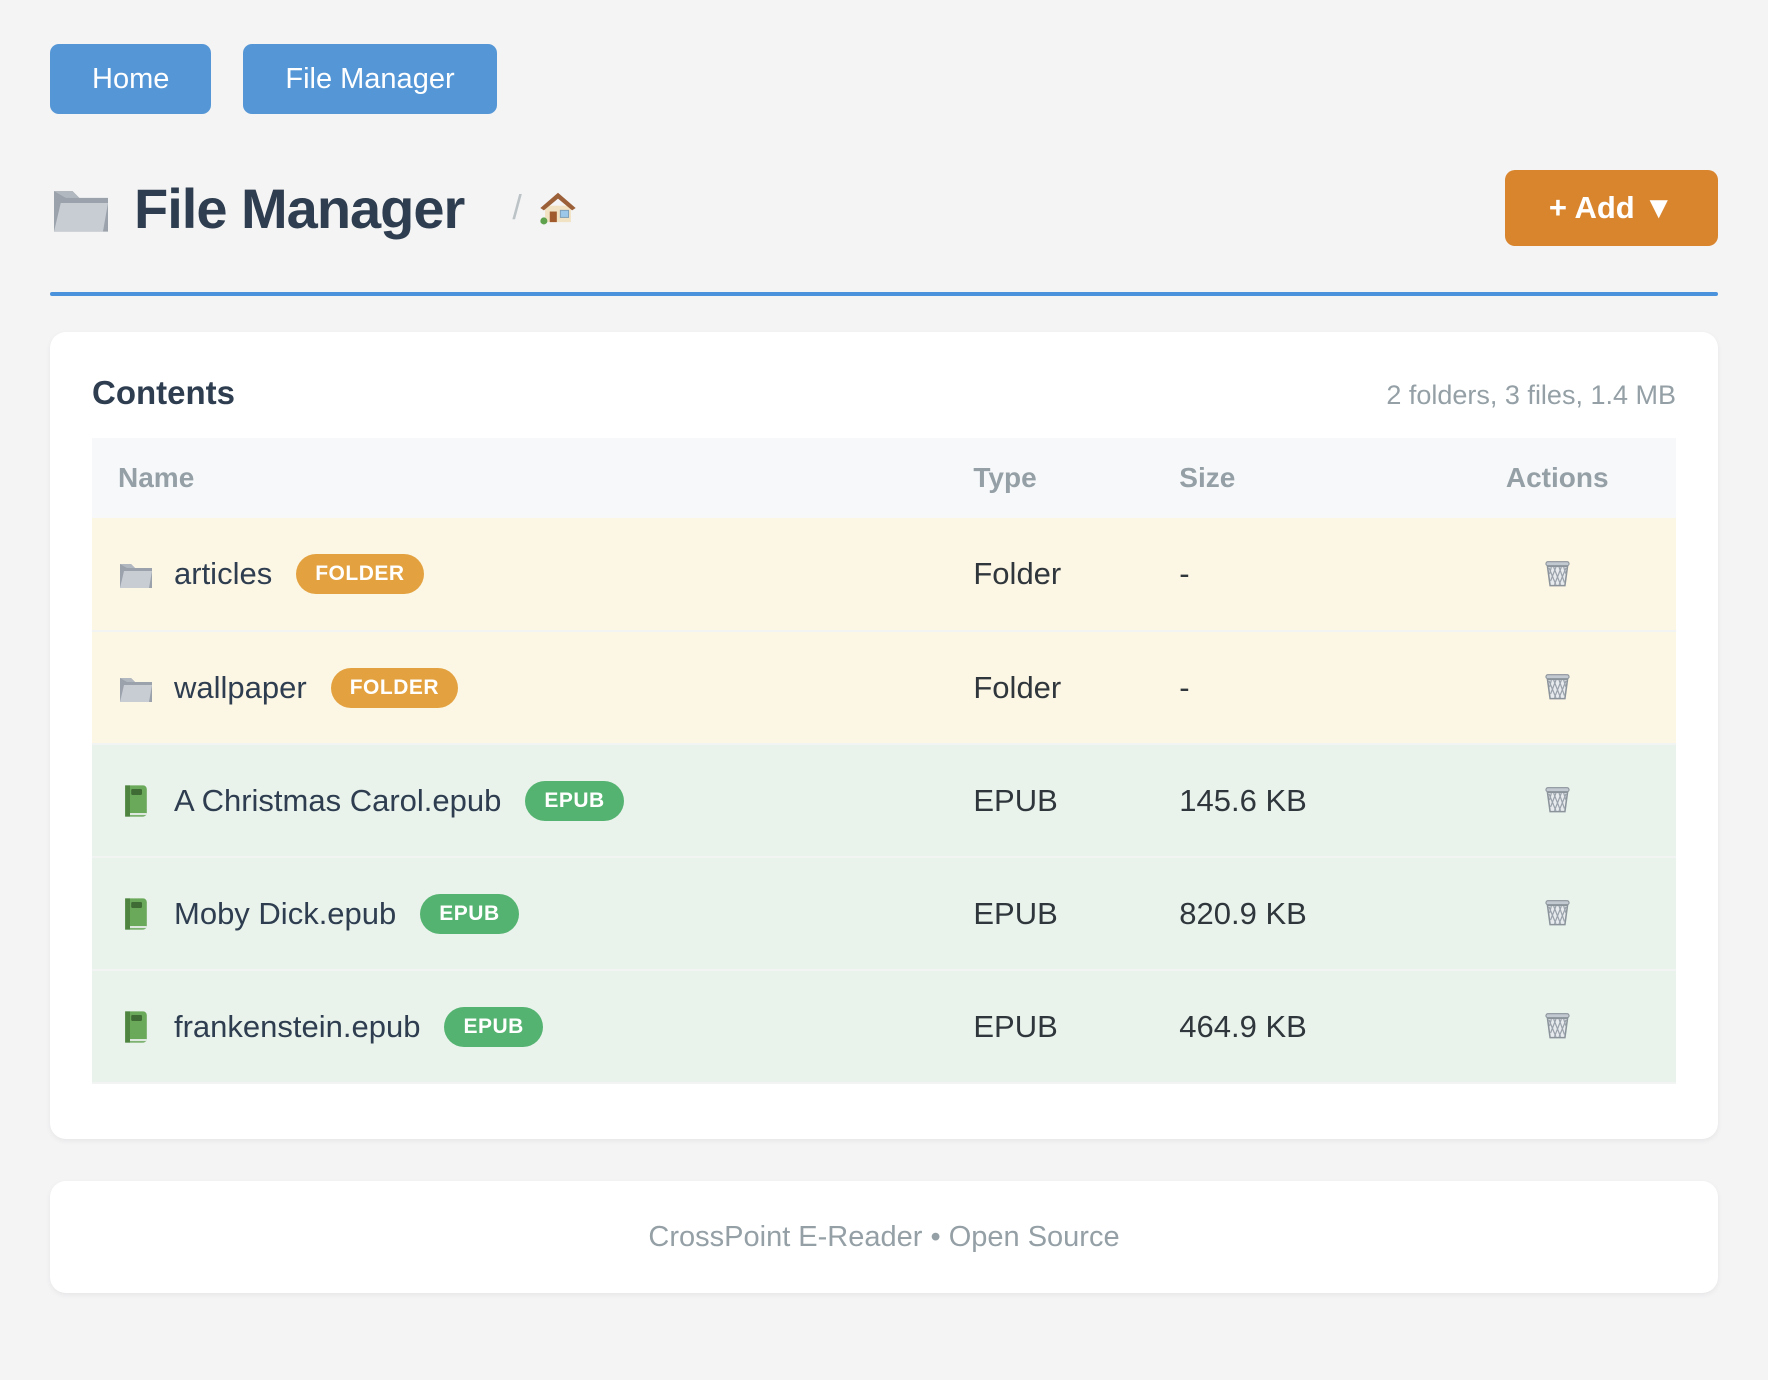 The height and width of the screenshot is (1380, 1768). I want to click on breadcrumb: /, so click(544, 208).